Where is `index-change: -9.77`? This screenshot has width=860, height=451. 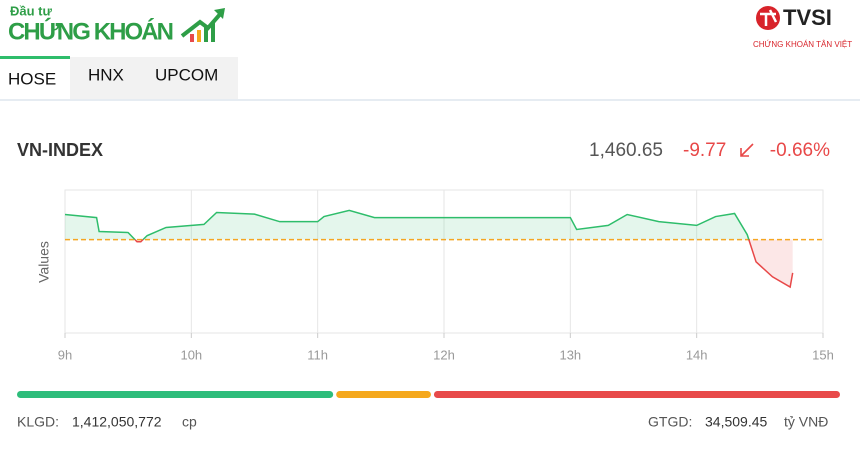
index-change: -9.77 is located at coordinates (704, 150).